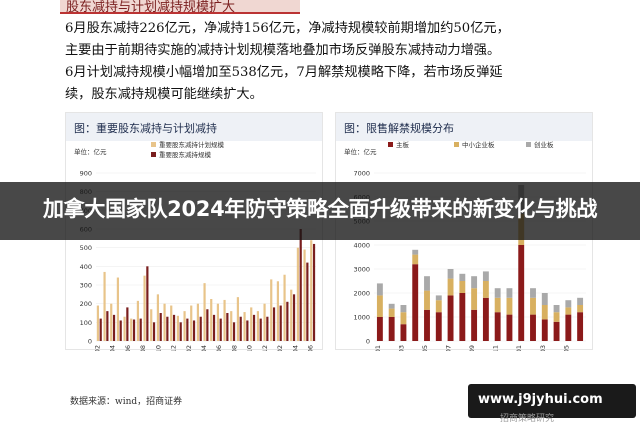 Image resolution: width=640 pixels, height=426 pixels. What do you see at coordinates (478, 144) in the screenshot?
I see `legend-label: 中小企业板` at bounding box center [478, 144].